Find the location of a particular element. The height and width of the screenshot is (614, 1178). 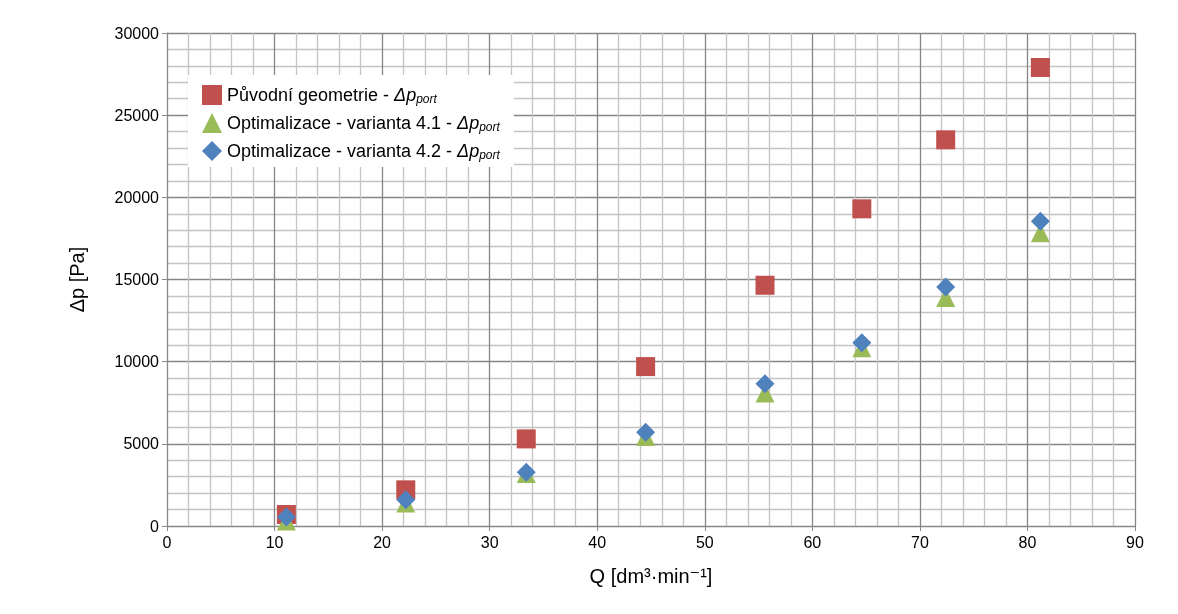

y-tick-label: 25000 is located at coordinates (137, 115).